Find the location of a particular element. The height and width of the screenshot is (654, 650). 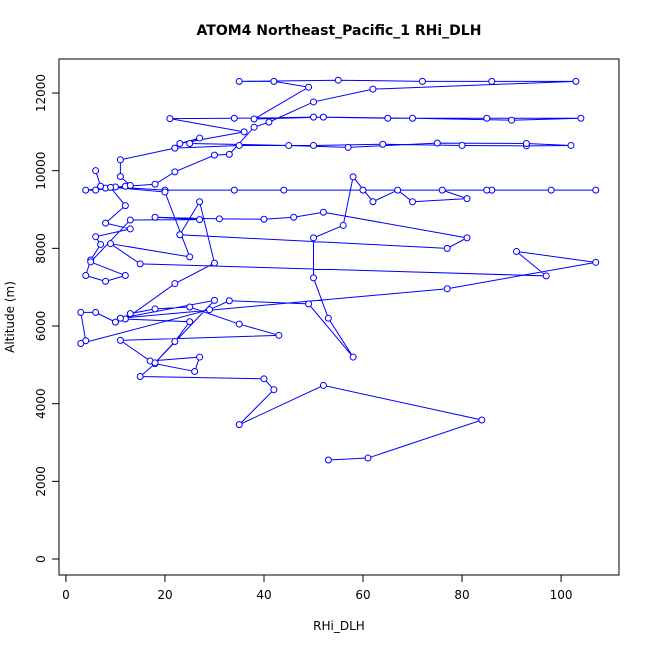

chart-title: ATOM4 Northeast_Pacific_1 RHi_DLH is located at coordinates (339, 31).